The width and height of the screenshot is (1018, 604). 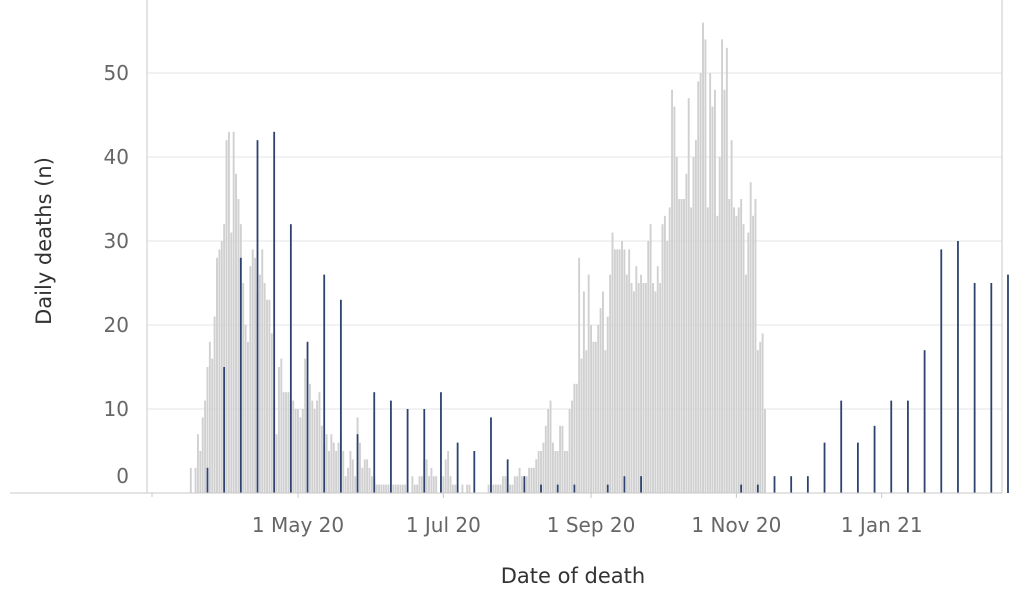 What do you see at coordinates (443, 525) in the screenshot?
I see `x-tick-label: 1 Jul 20` at bounding box center [443, 525].